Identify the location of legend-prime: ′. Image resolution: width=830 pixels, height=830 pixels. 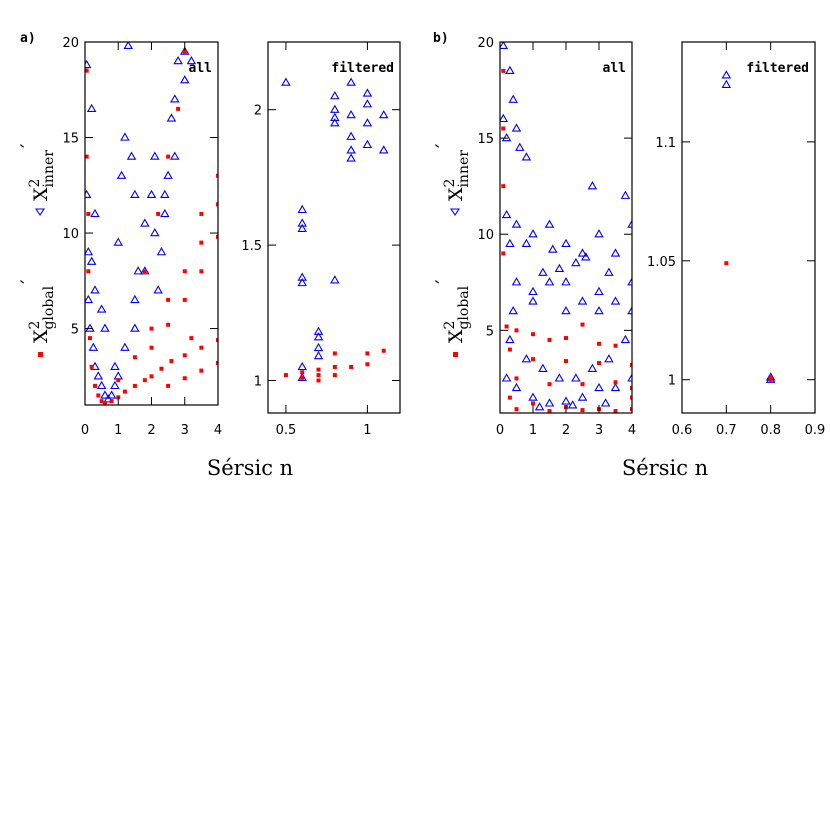
(28, 281).